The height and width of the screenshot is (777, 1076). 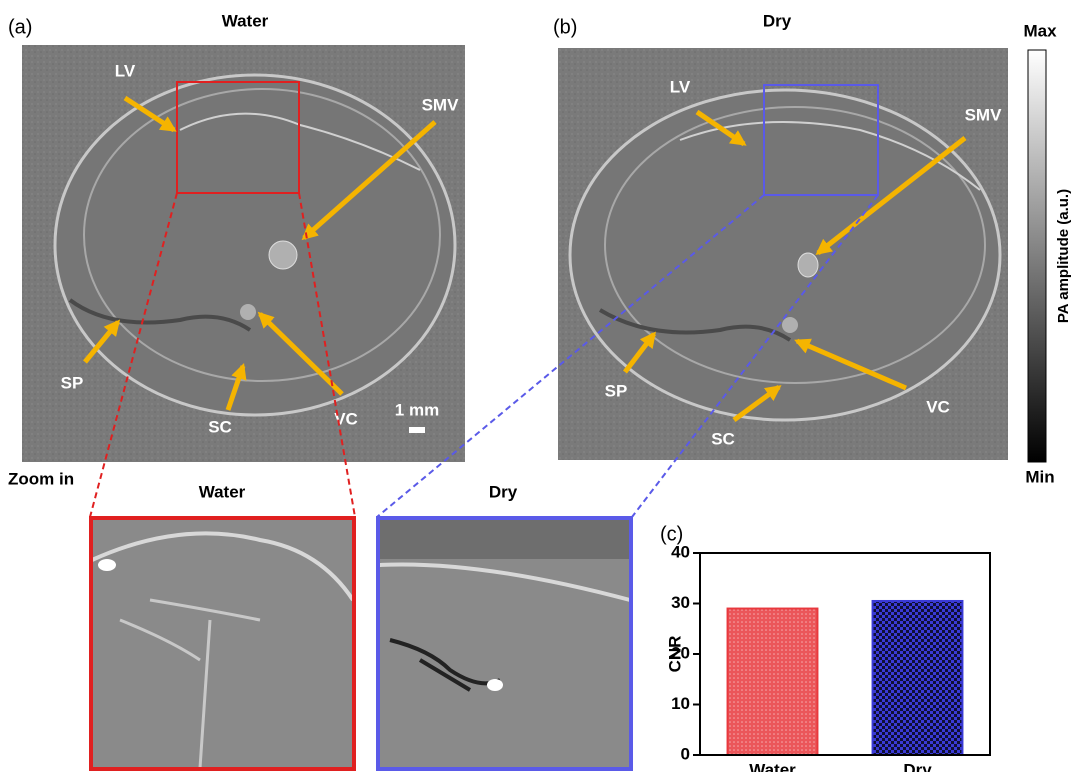 What do you see at coordinates (772, 766) in the screenshot?
I see `x-tick-label: Water` at bounding box center [772, 766].